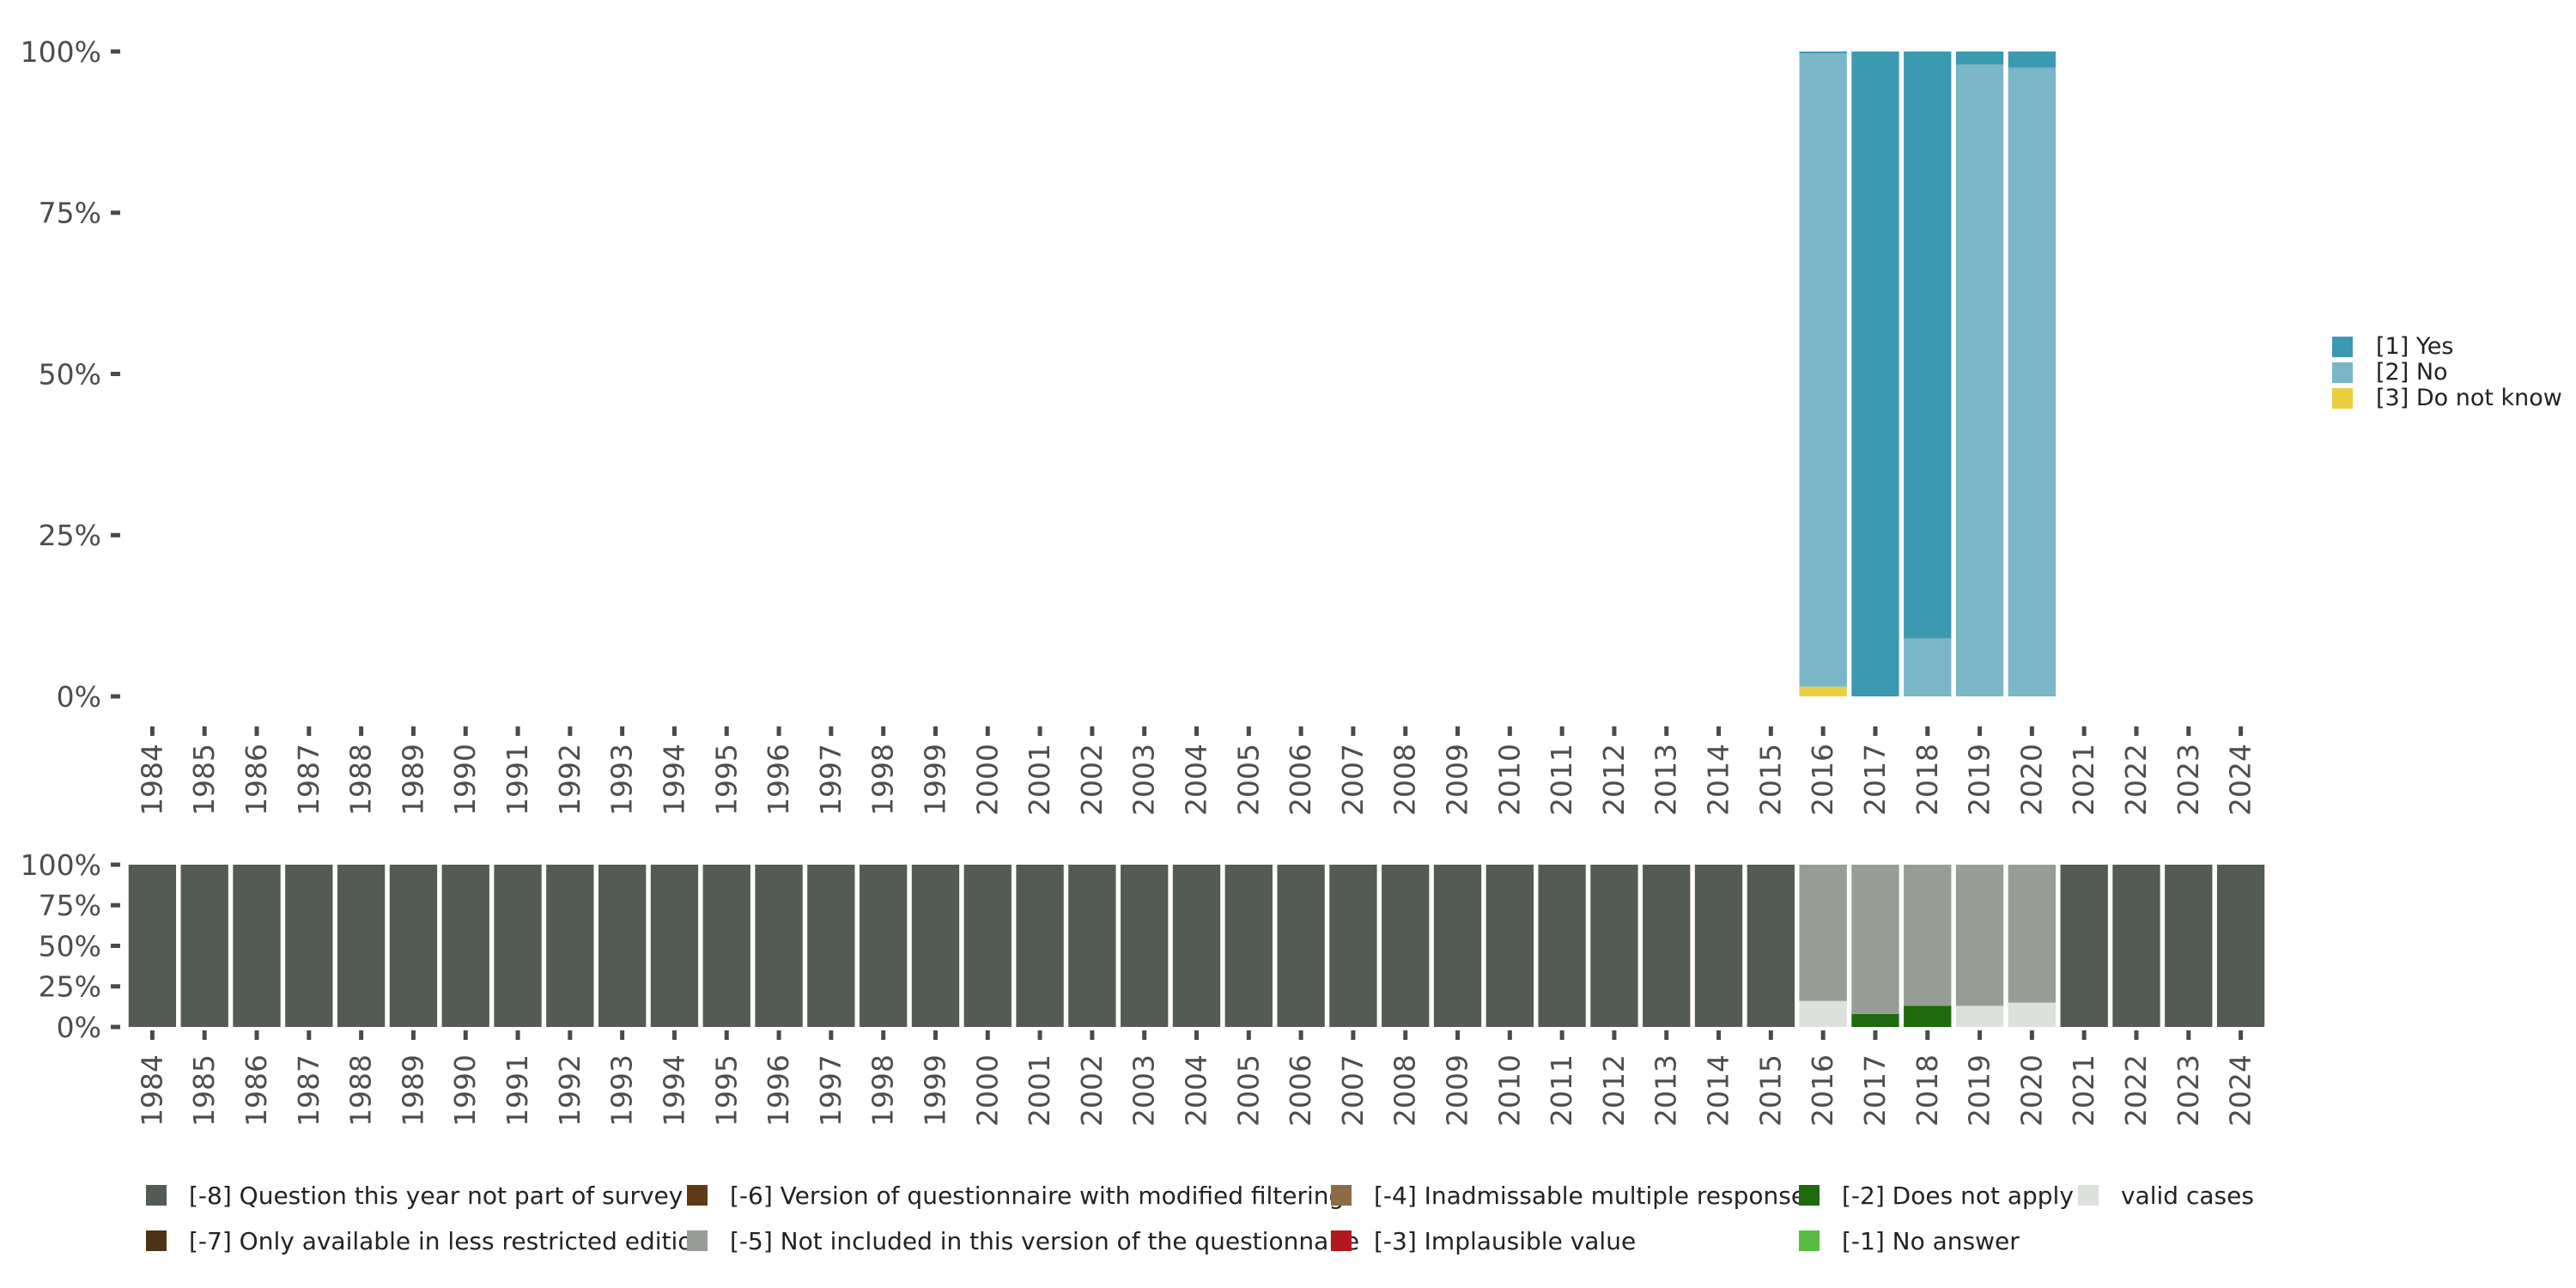  What do you see at coordinates (2188, 1090) in the screenshot?
I see `x-tick-label: 2023` at bounding box center [2188, 1090].